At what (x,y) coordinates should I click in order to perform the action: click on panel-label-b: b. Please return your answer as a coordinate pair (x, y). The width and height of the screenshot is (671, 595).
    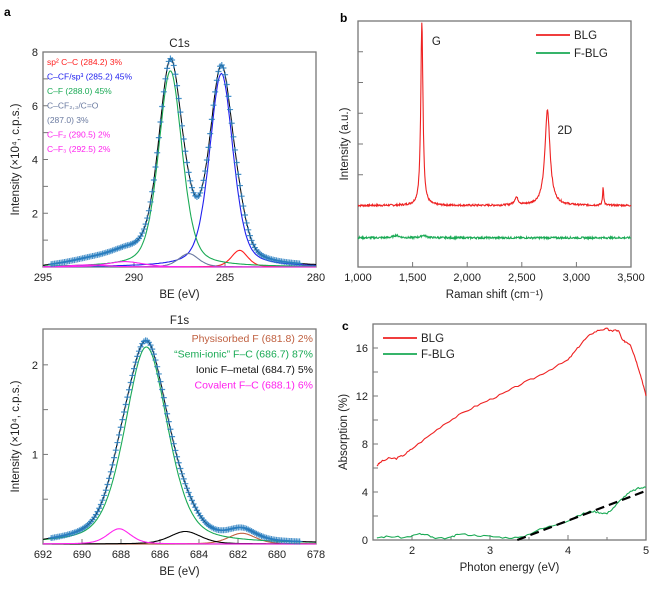
    Looking at the image, I should click on (343, 18).